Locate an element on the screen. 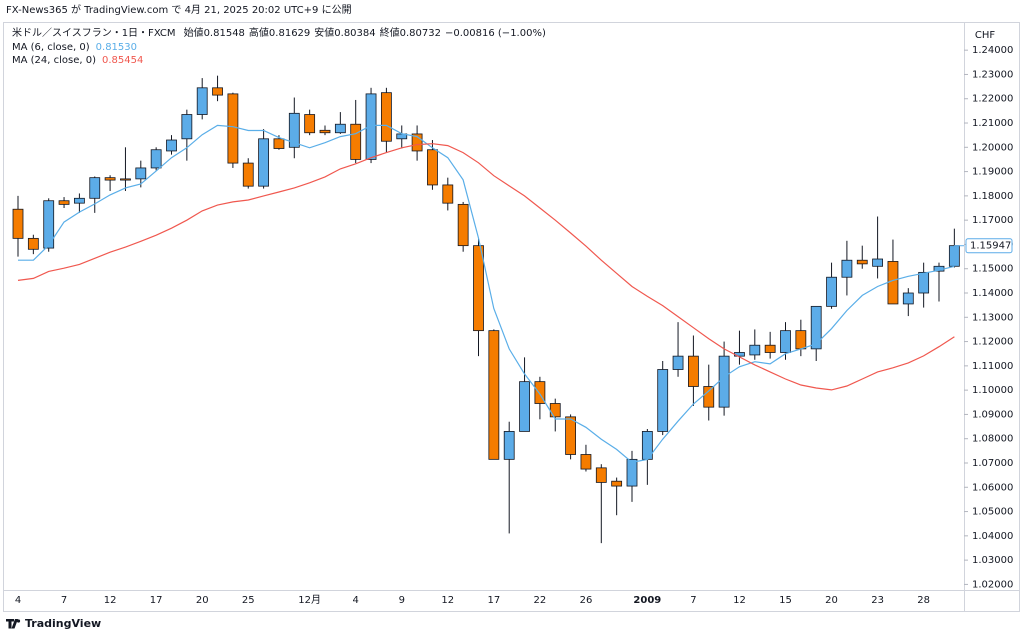 The image size is (1024, 638). ohlc-label: 安値 is located at coordinates (324, 32).